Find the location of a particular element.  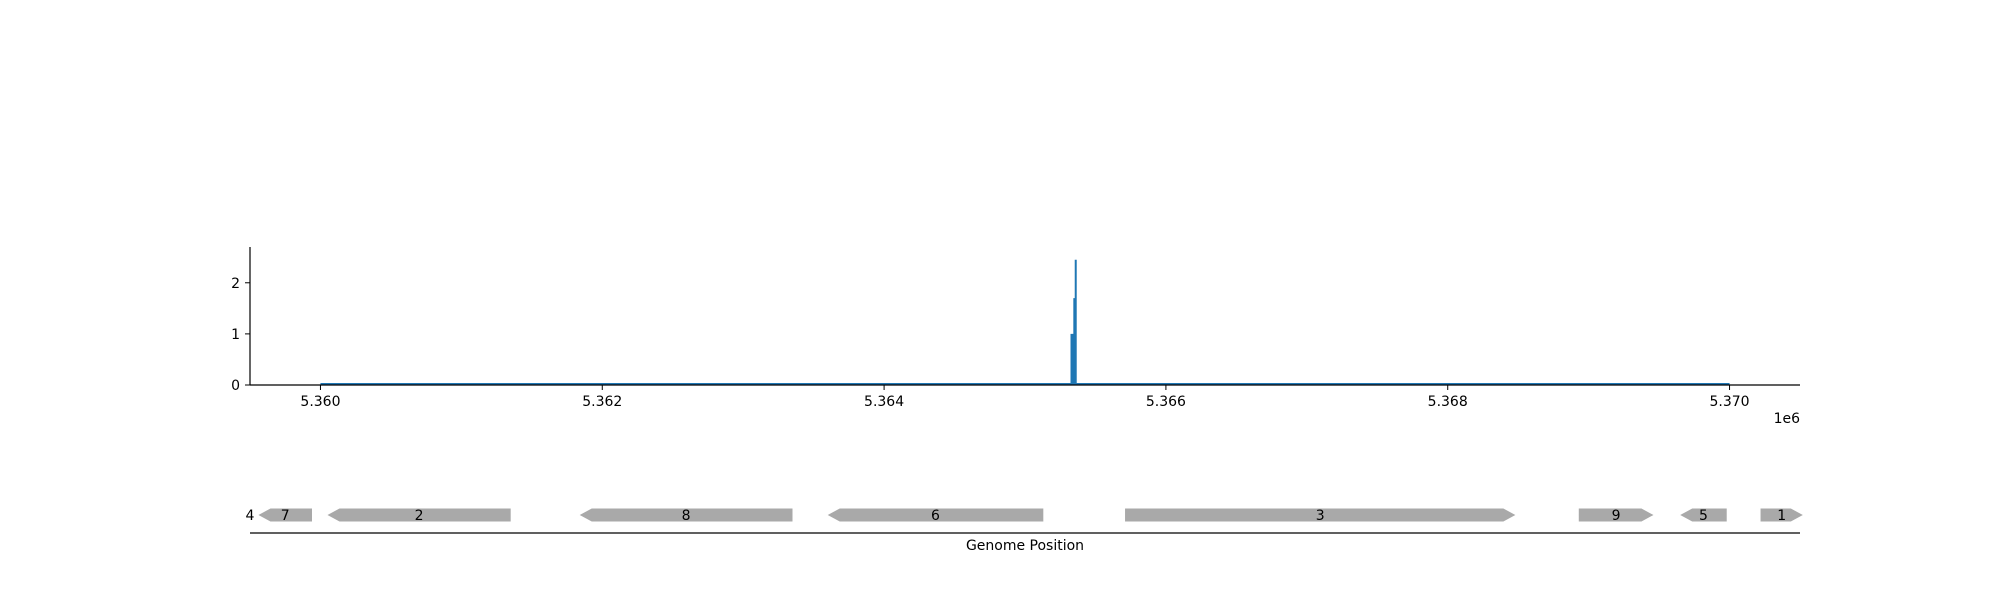

gene-label: 5 is located at coordinates (1703, 516).